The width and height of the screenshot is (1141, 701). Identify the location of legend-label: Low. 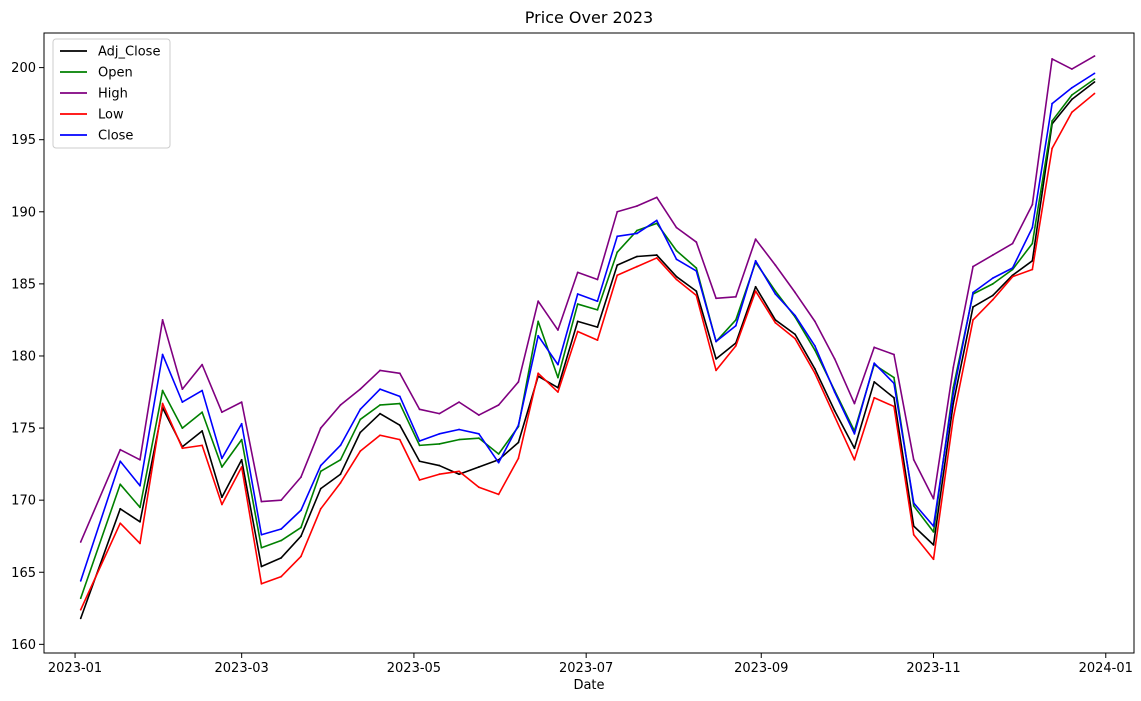
(111, 115).